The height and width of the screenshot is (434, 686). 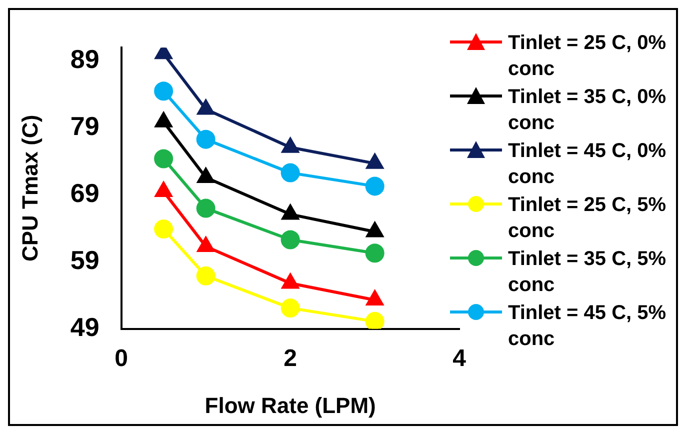 What do you see at coordinates (588, 272) in the screenshot?
I see `legend-label: Tinlet = 35 C, 5% conc` at bounding box center [588, 272].